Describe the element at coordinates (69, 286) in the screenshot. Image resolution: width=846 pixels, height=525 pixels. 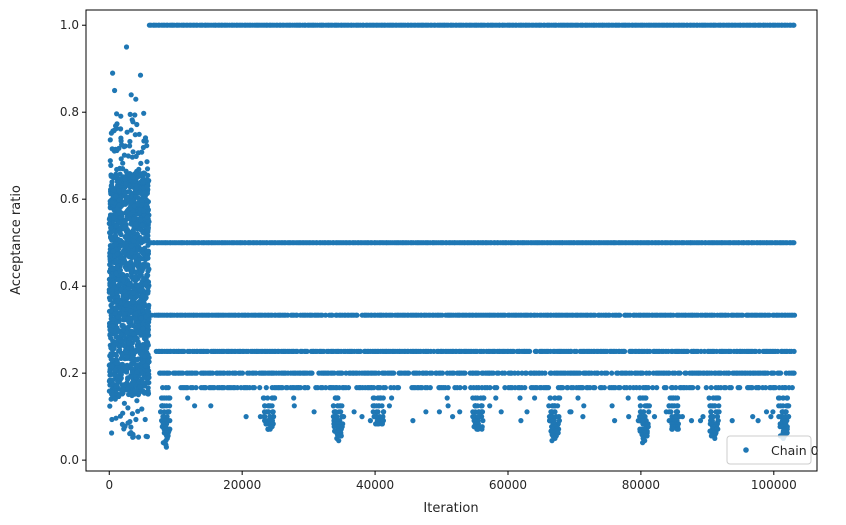
I see `y-tick-label: 0.4` at that location.